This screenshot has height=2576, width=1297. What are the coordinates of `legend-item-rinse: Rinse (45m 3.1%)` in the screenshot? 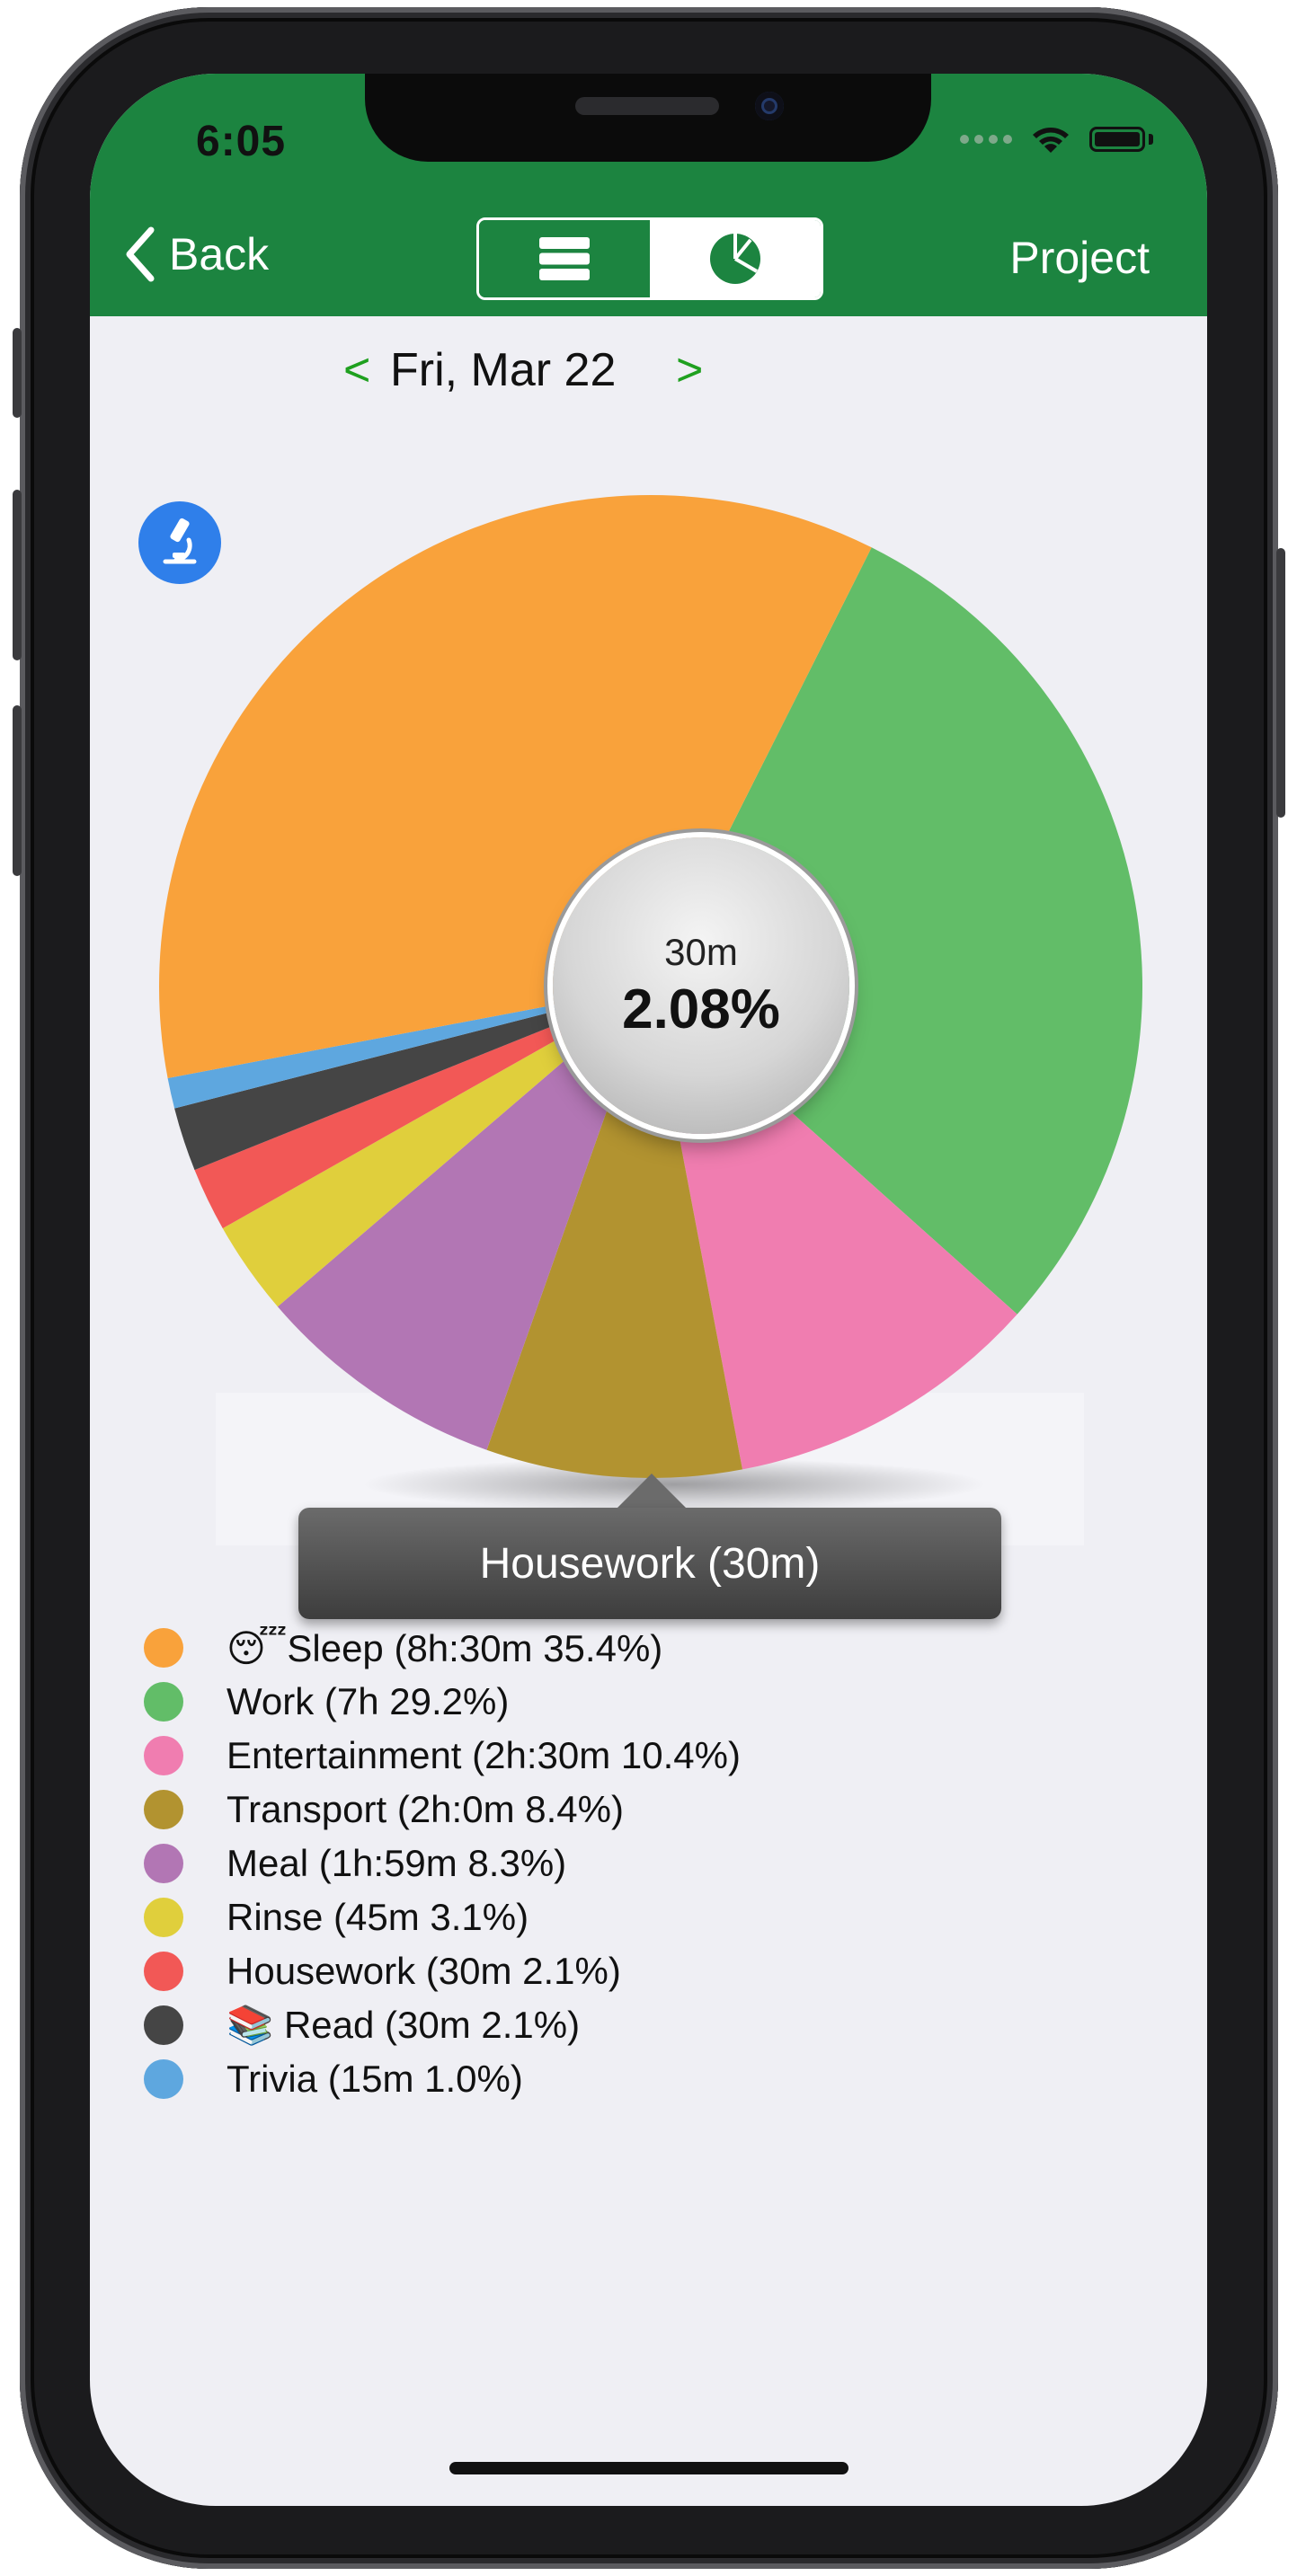 It's located at (638, 1917).